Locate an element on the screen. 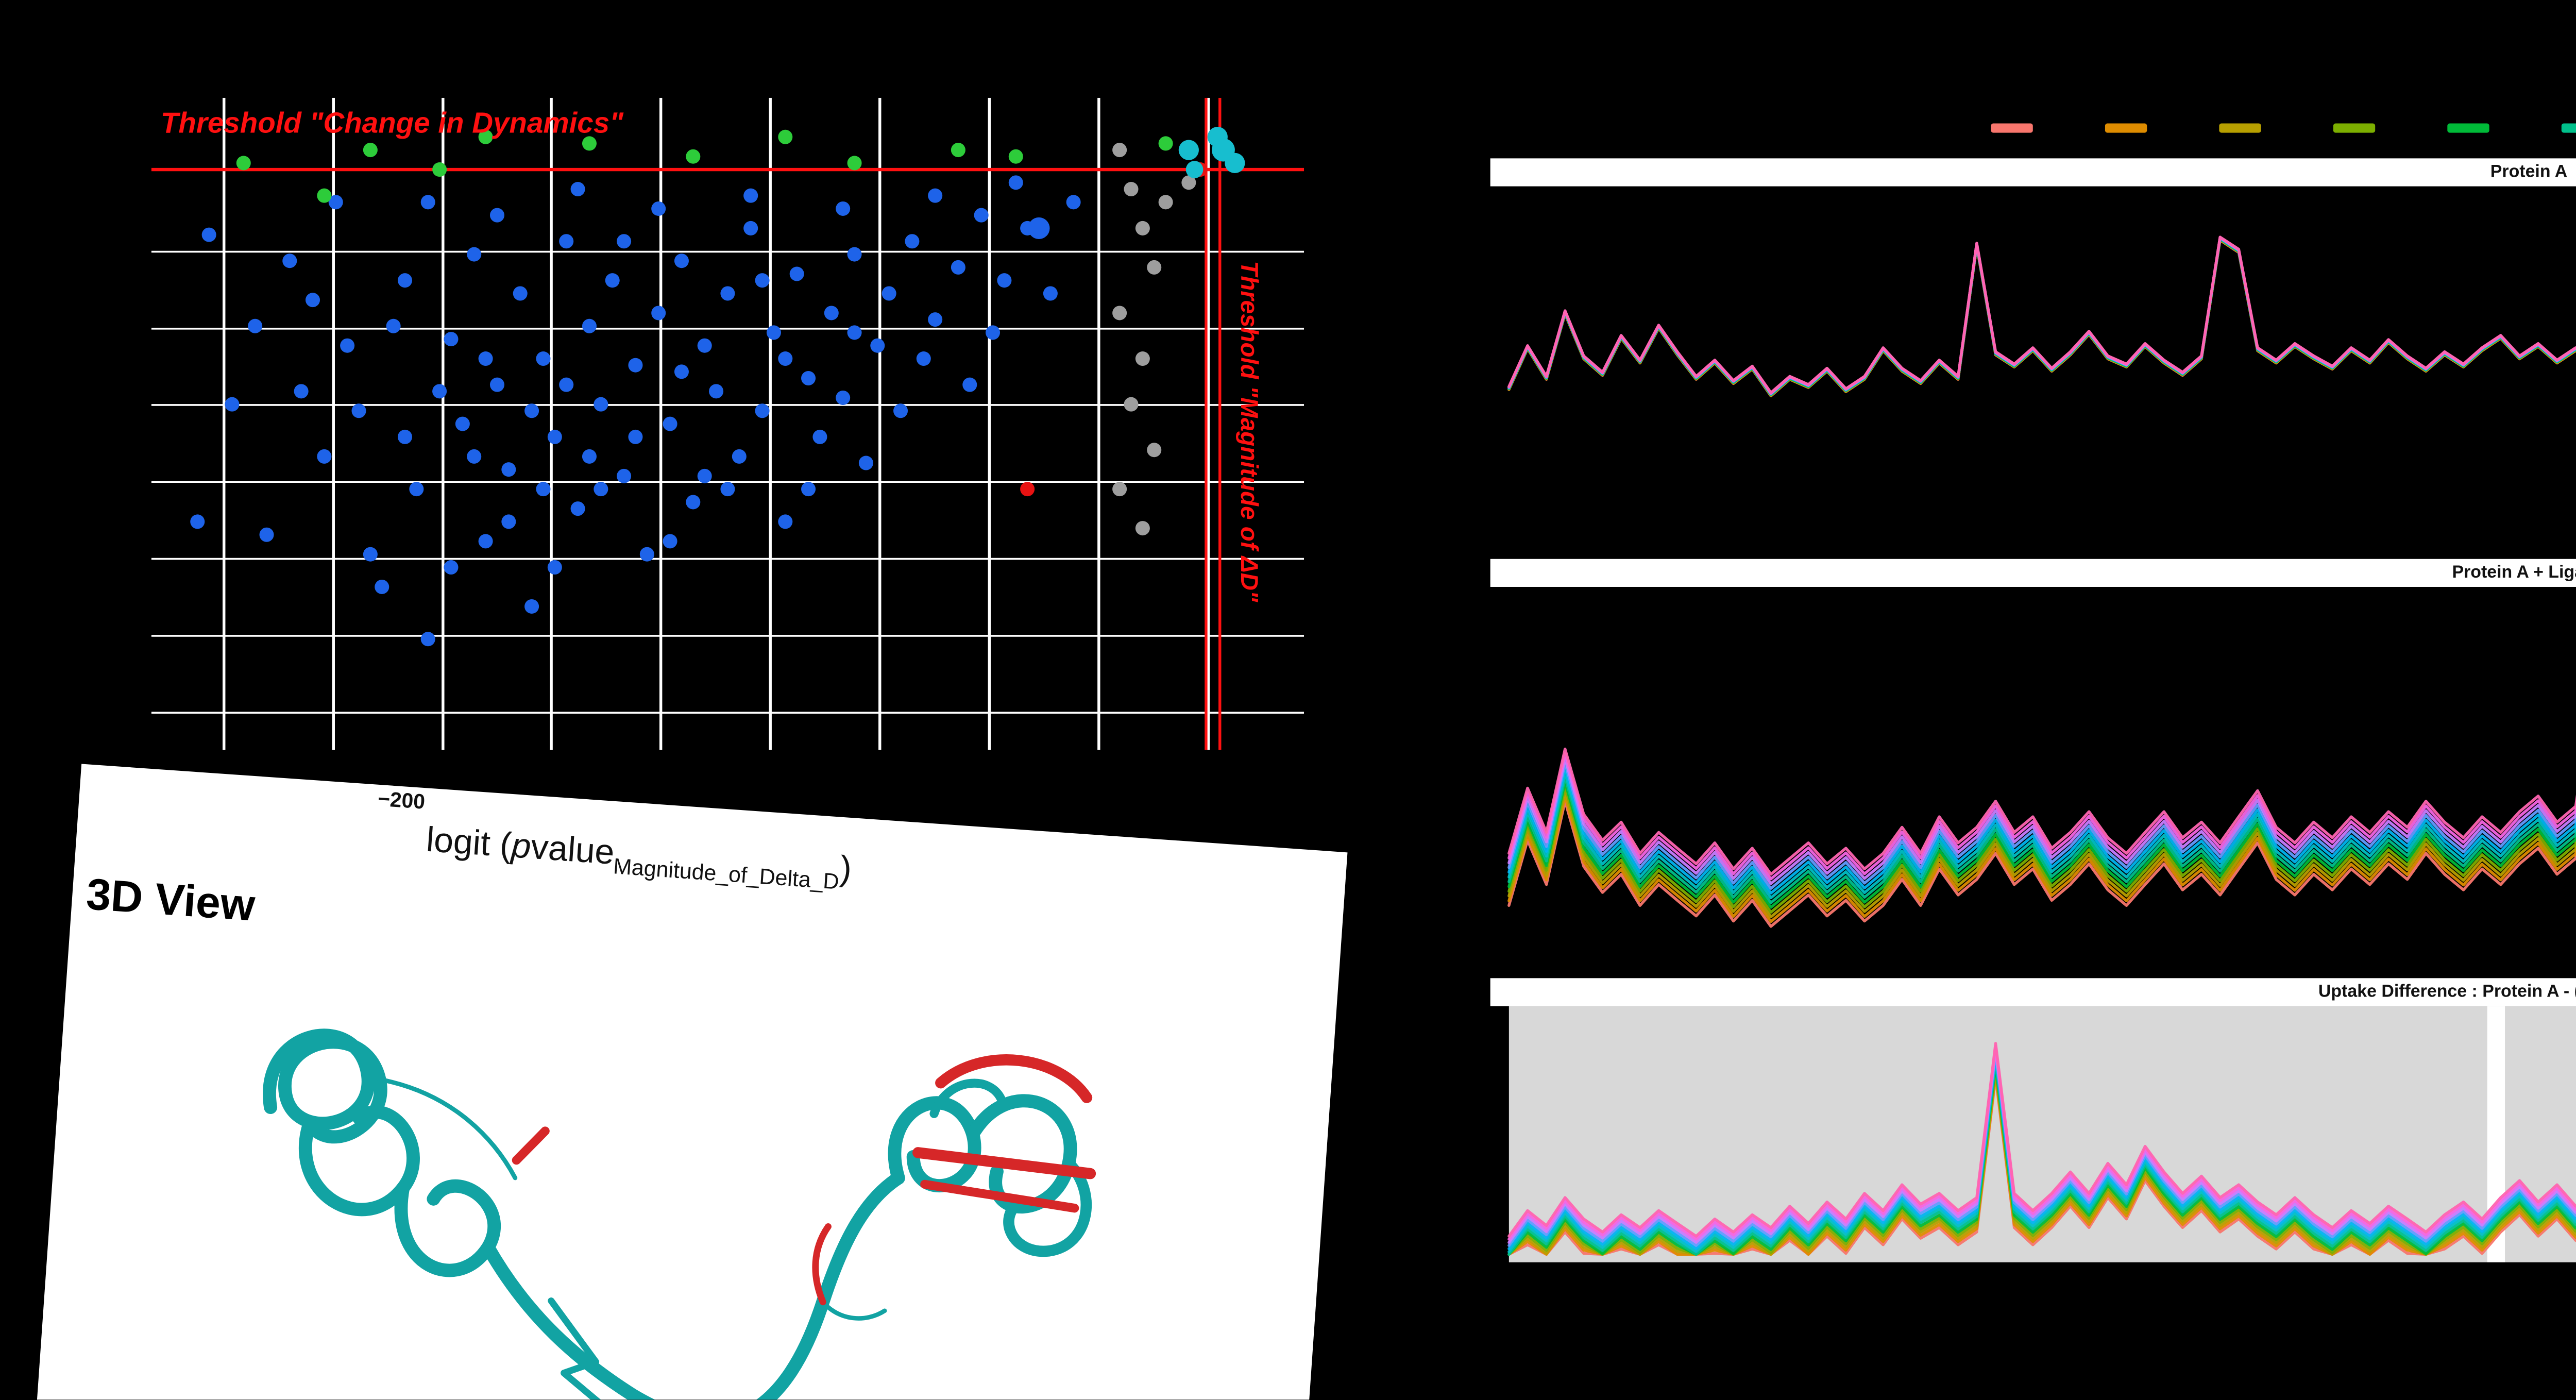 Image resolution: width=2576 pixels, height=1400 pixels. view3d-title: 3D View is located at coordinates (170, 902).